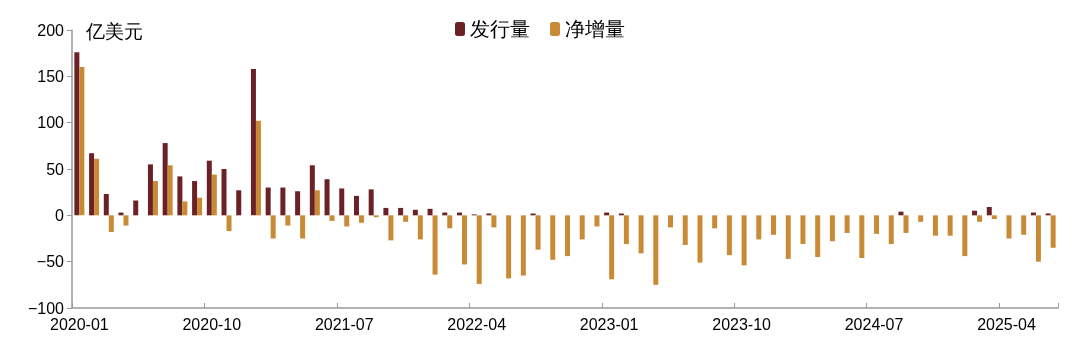 The width and height of the screenshot is (1080, 356). What do you see at coordinates (114, 31) in the screenshot?
I see `y-axis-title: 亿美元` at bounding box center [114, 31].